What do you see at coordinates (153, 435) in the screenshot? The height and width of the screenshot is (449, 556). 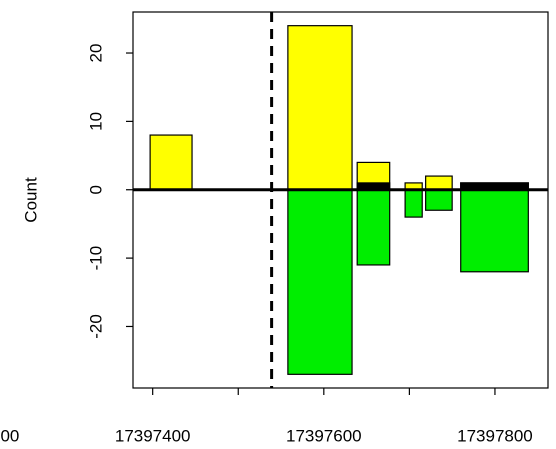 I see `x-tick-label: 17397400` at bounding box center [153, 435].